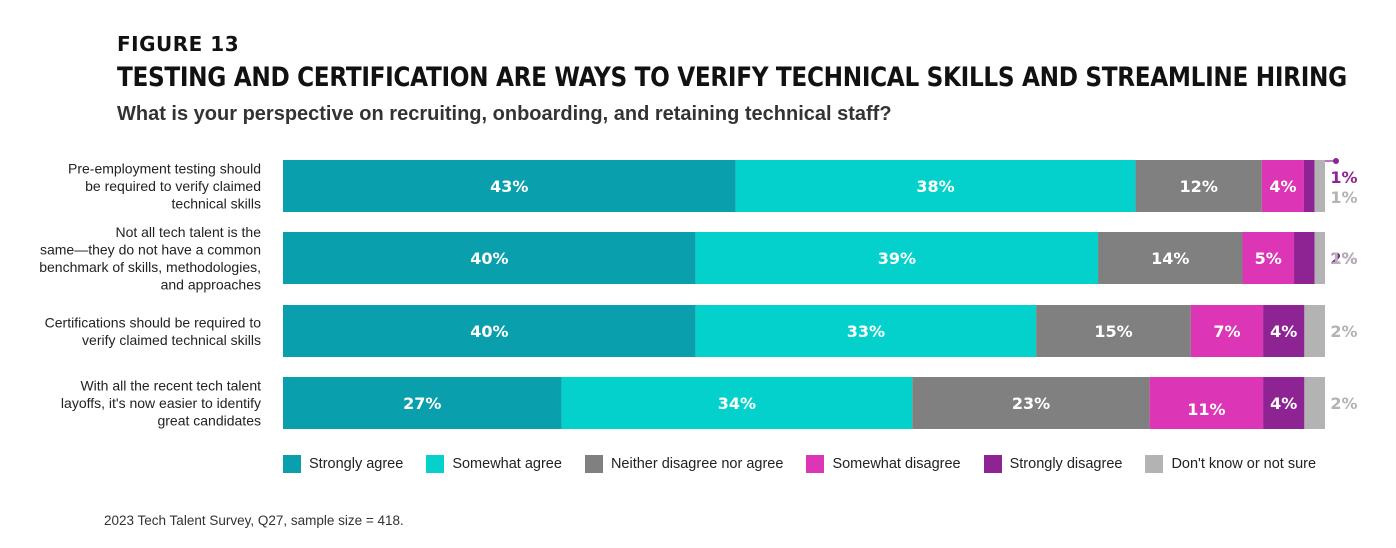  I want to click on category-label: benchmark of skills, methodologies,, so click(150, 267).